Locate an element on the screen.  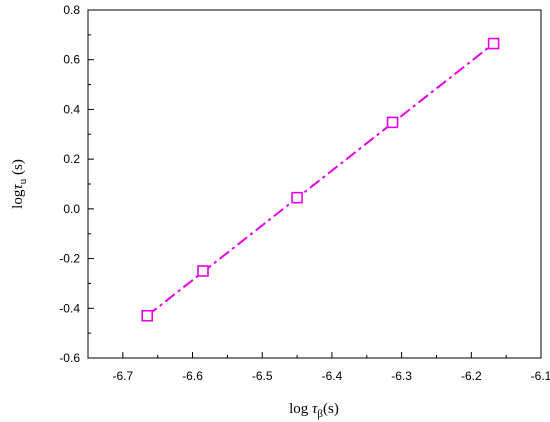
x-tick-label: -6.3 is located at coordinates (401, 376).